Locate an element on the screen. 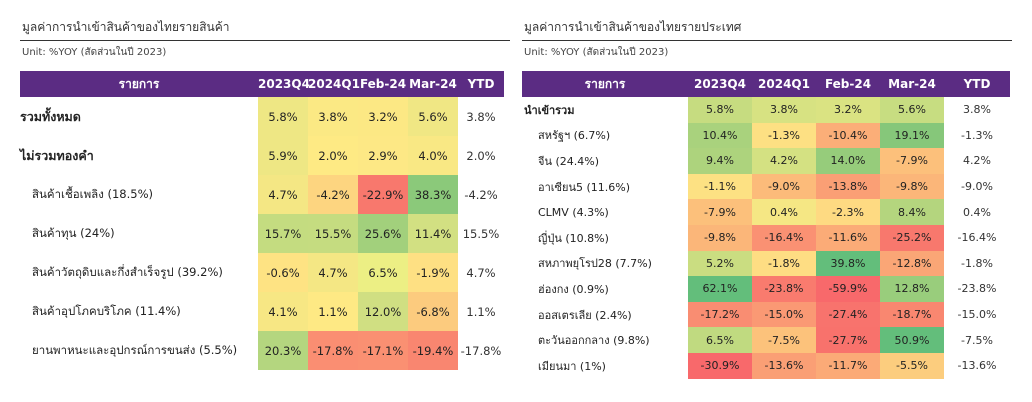 The image size is (1032, 402). table-row: สินค้าทุน (24%) 15.7% 15.5% 25.6% 11.4% 15.5% is located at coordinates (262, 233).